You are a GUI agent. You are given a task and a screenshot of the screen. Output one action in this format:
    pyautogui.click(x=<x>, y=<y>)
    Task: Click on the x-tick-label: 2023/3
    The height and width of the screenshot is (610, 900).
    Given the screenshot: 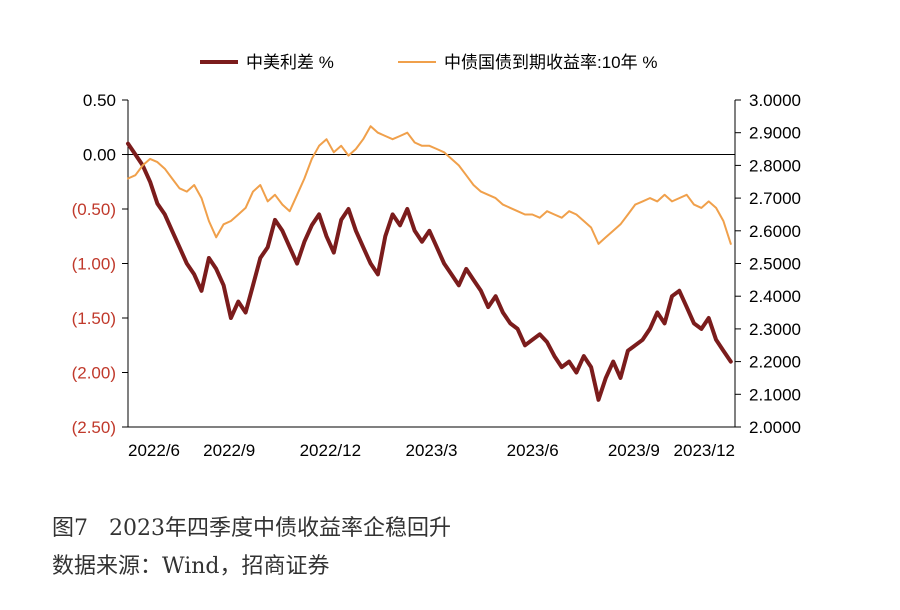 What is the action you would take?
    pyautogui.click(x=432, y=450)
    